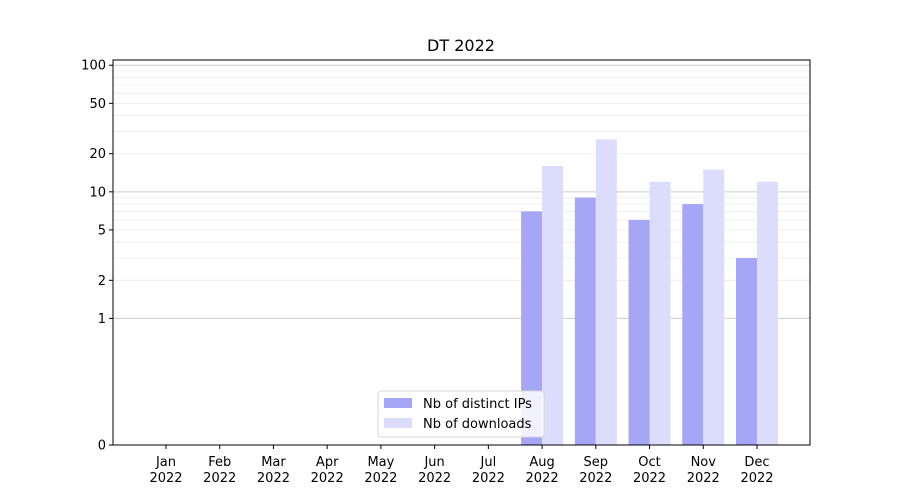  I want to click on legend: Nb of distinct IPs Nb of downloads, so click(461, 414).